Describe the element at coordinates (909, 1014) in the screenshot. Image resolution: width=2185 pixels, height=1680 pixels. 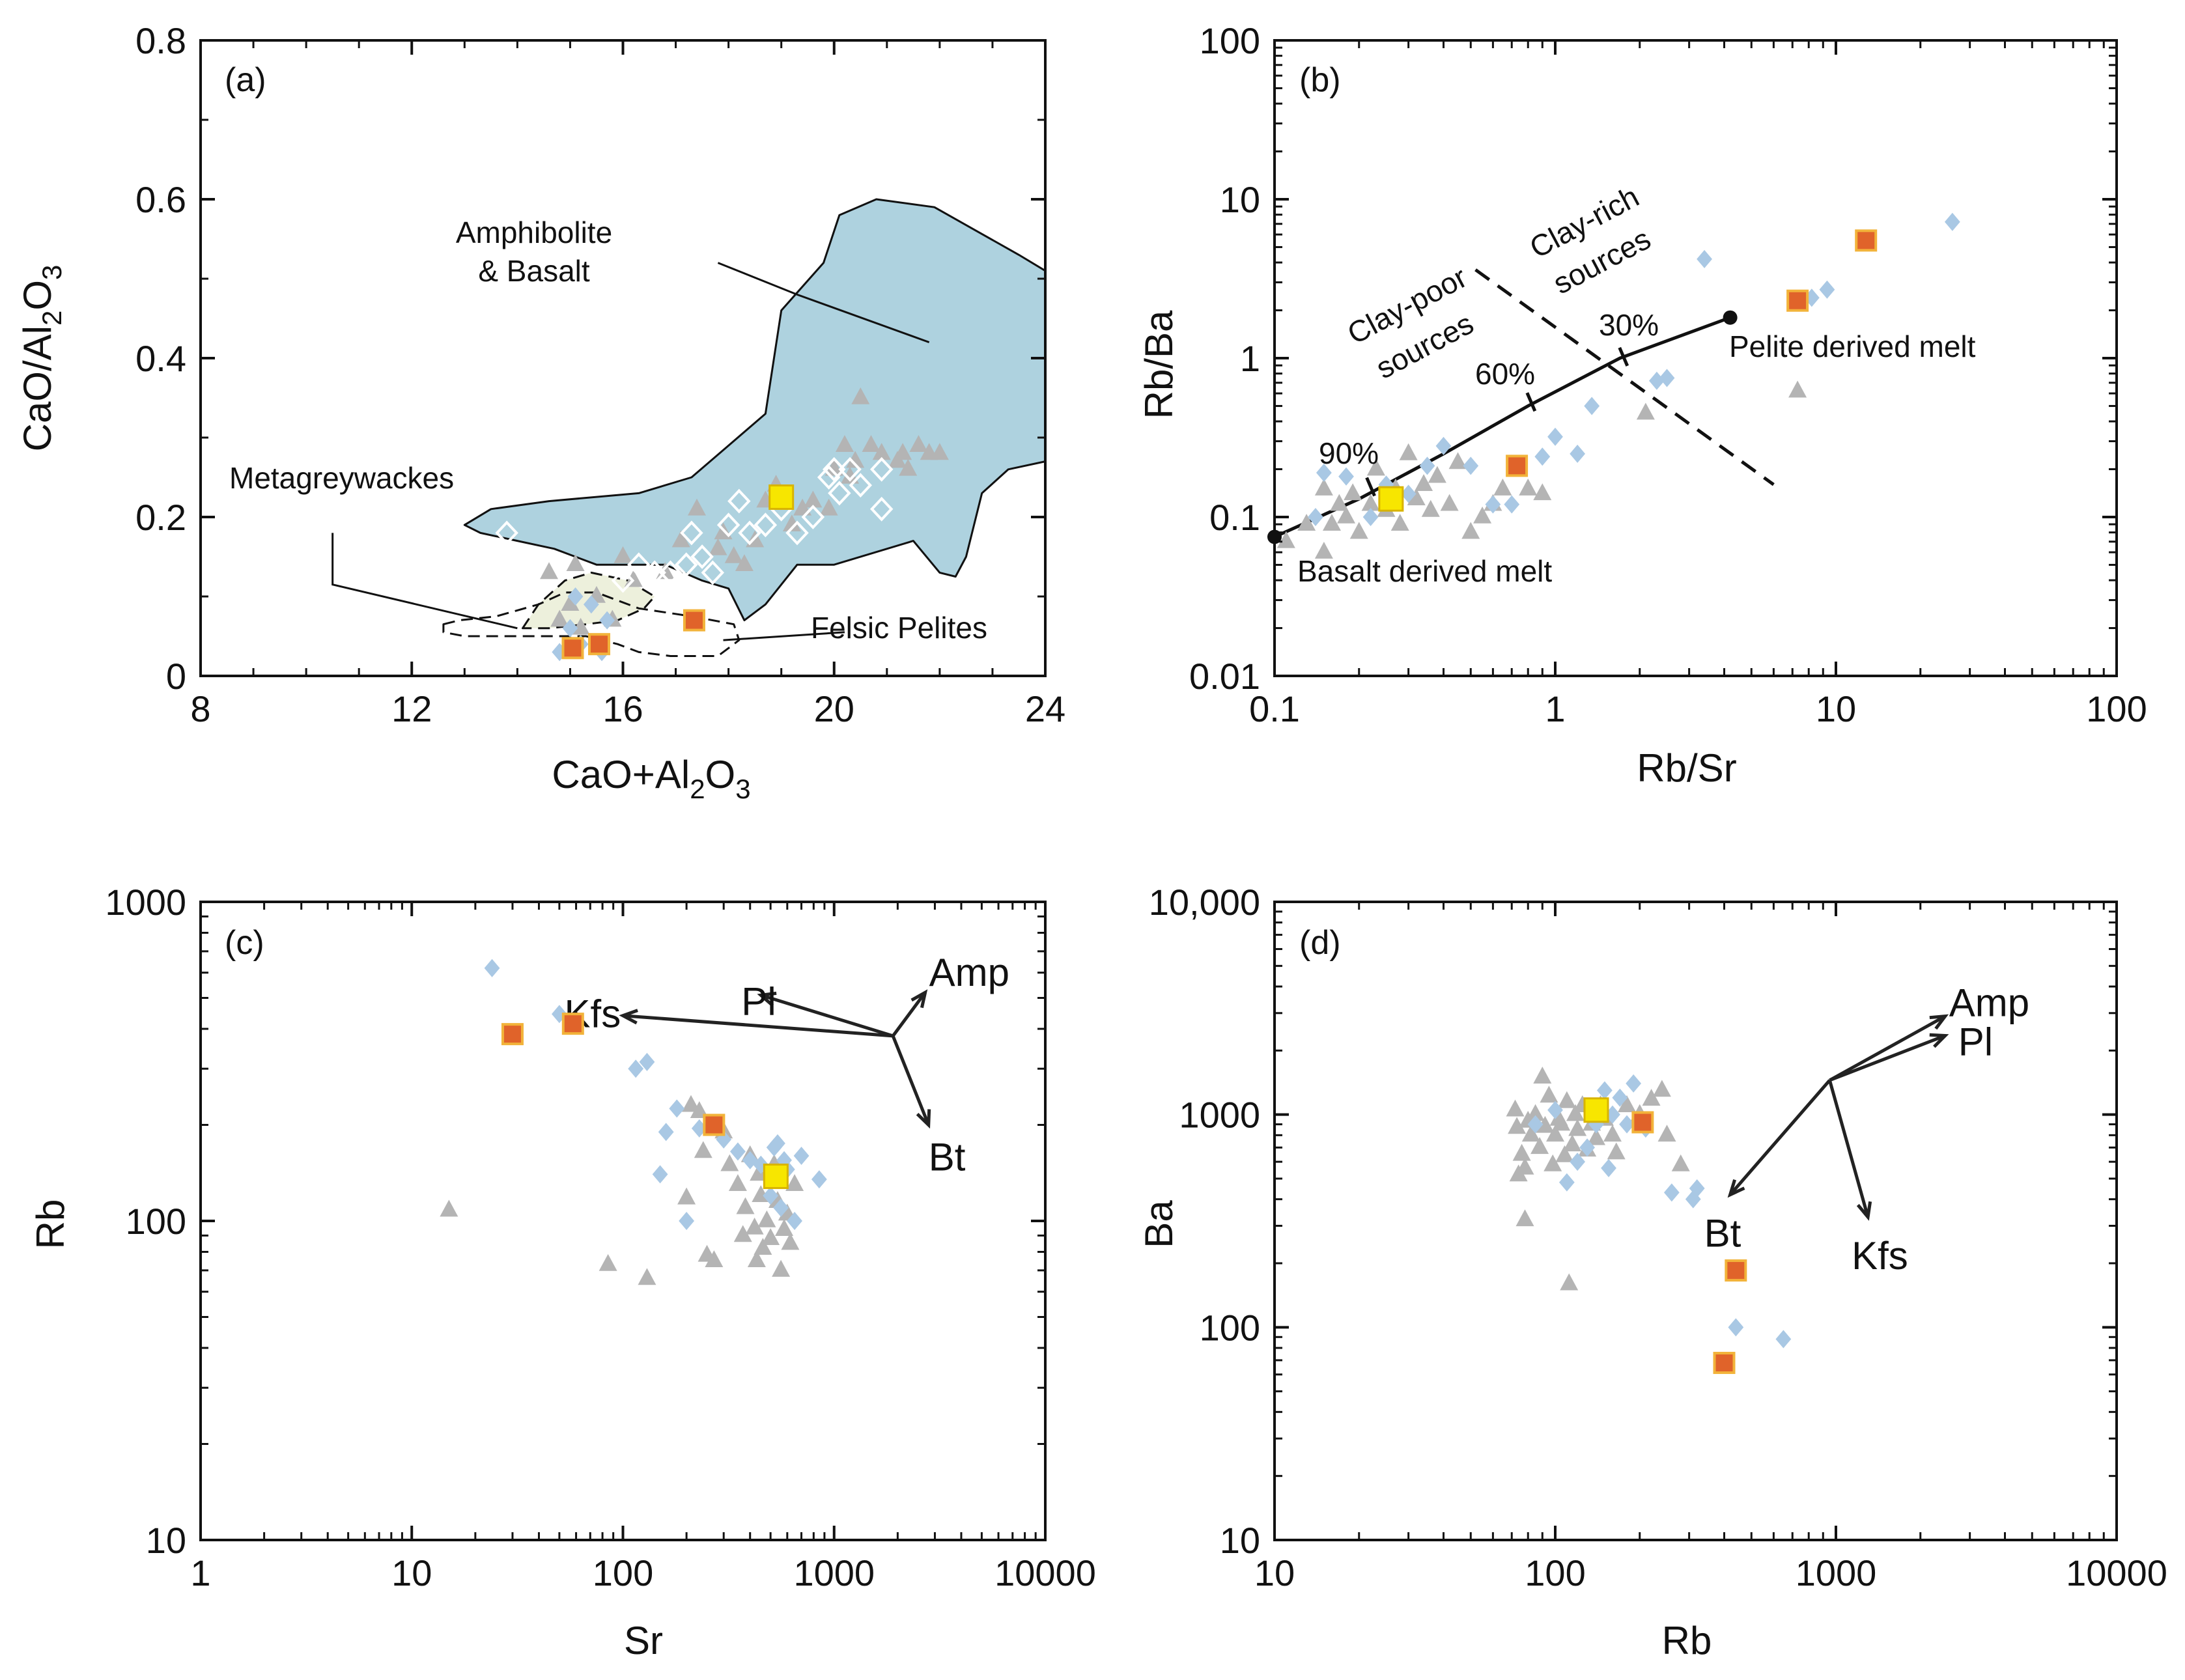
I see `vector-amp` at that location.